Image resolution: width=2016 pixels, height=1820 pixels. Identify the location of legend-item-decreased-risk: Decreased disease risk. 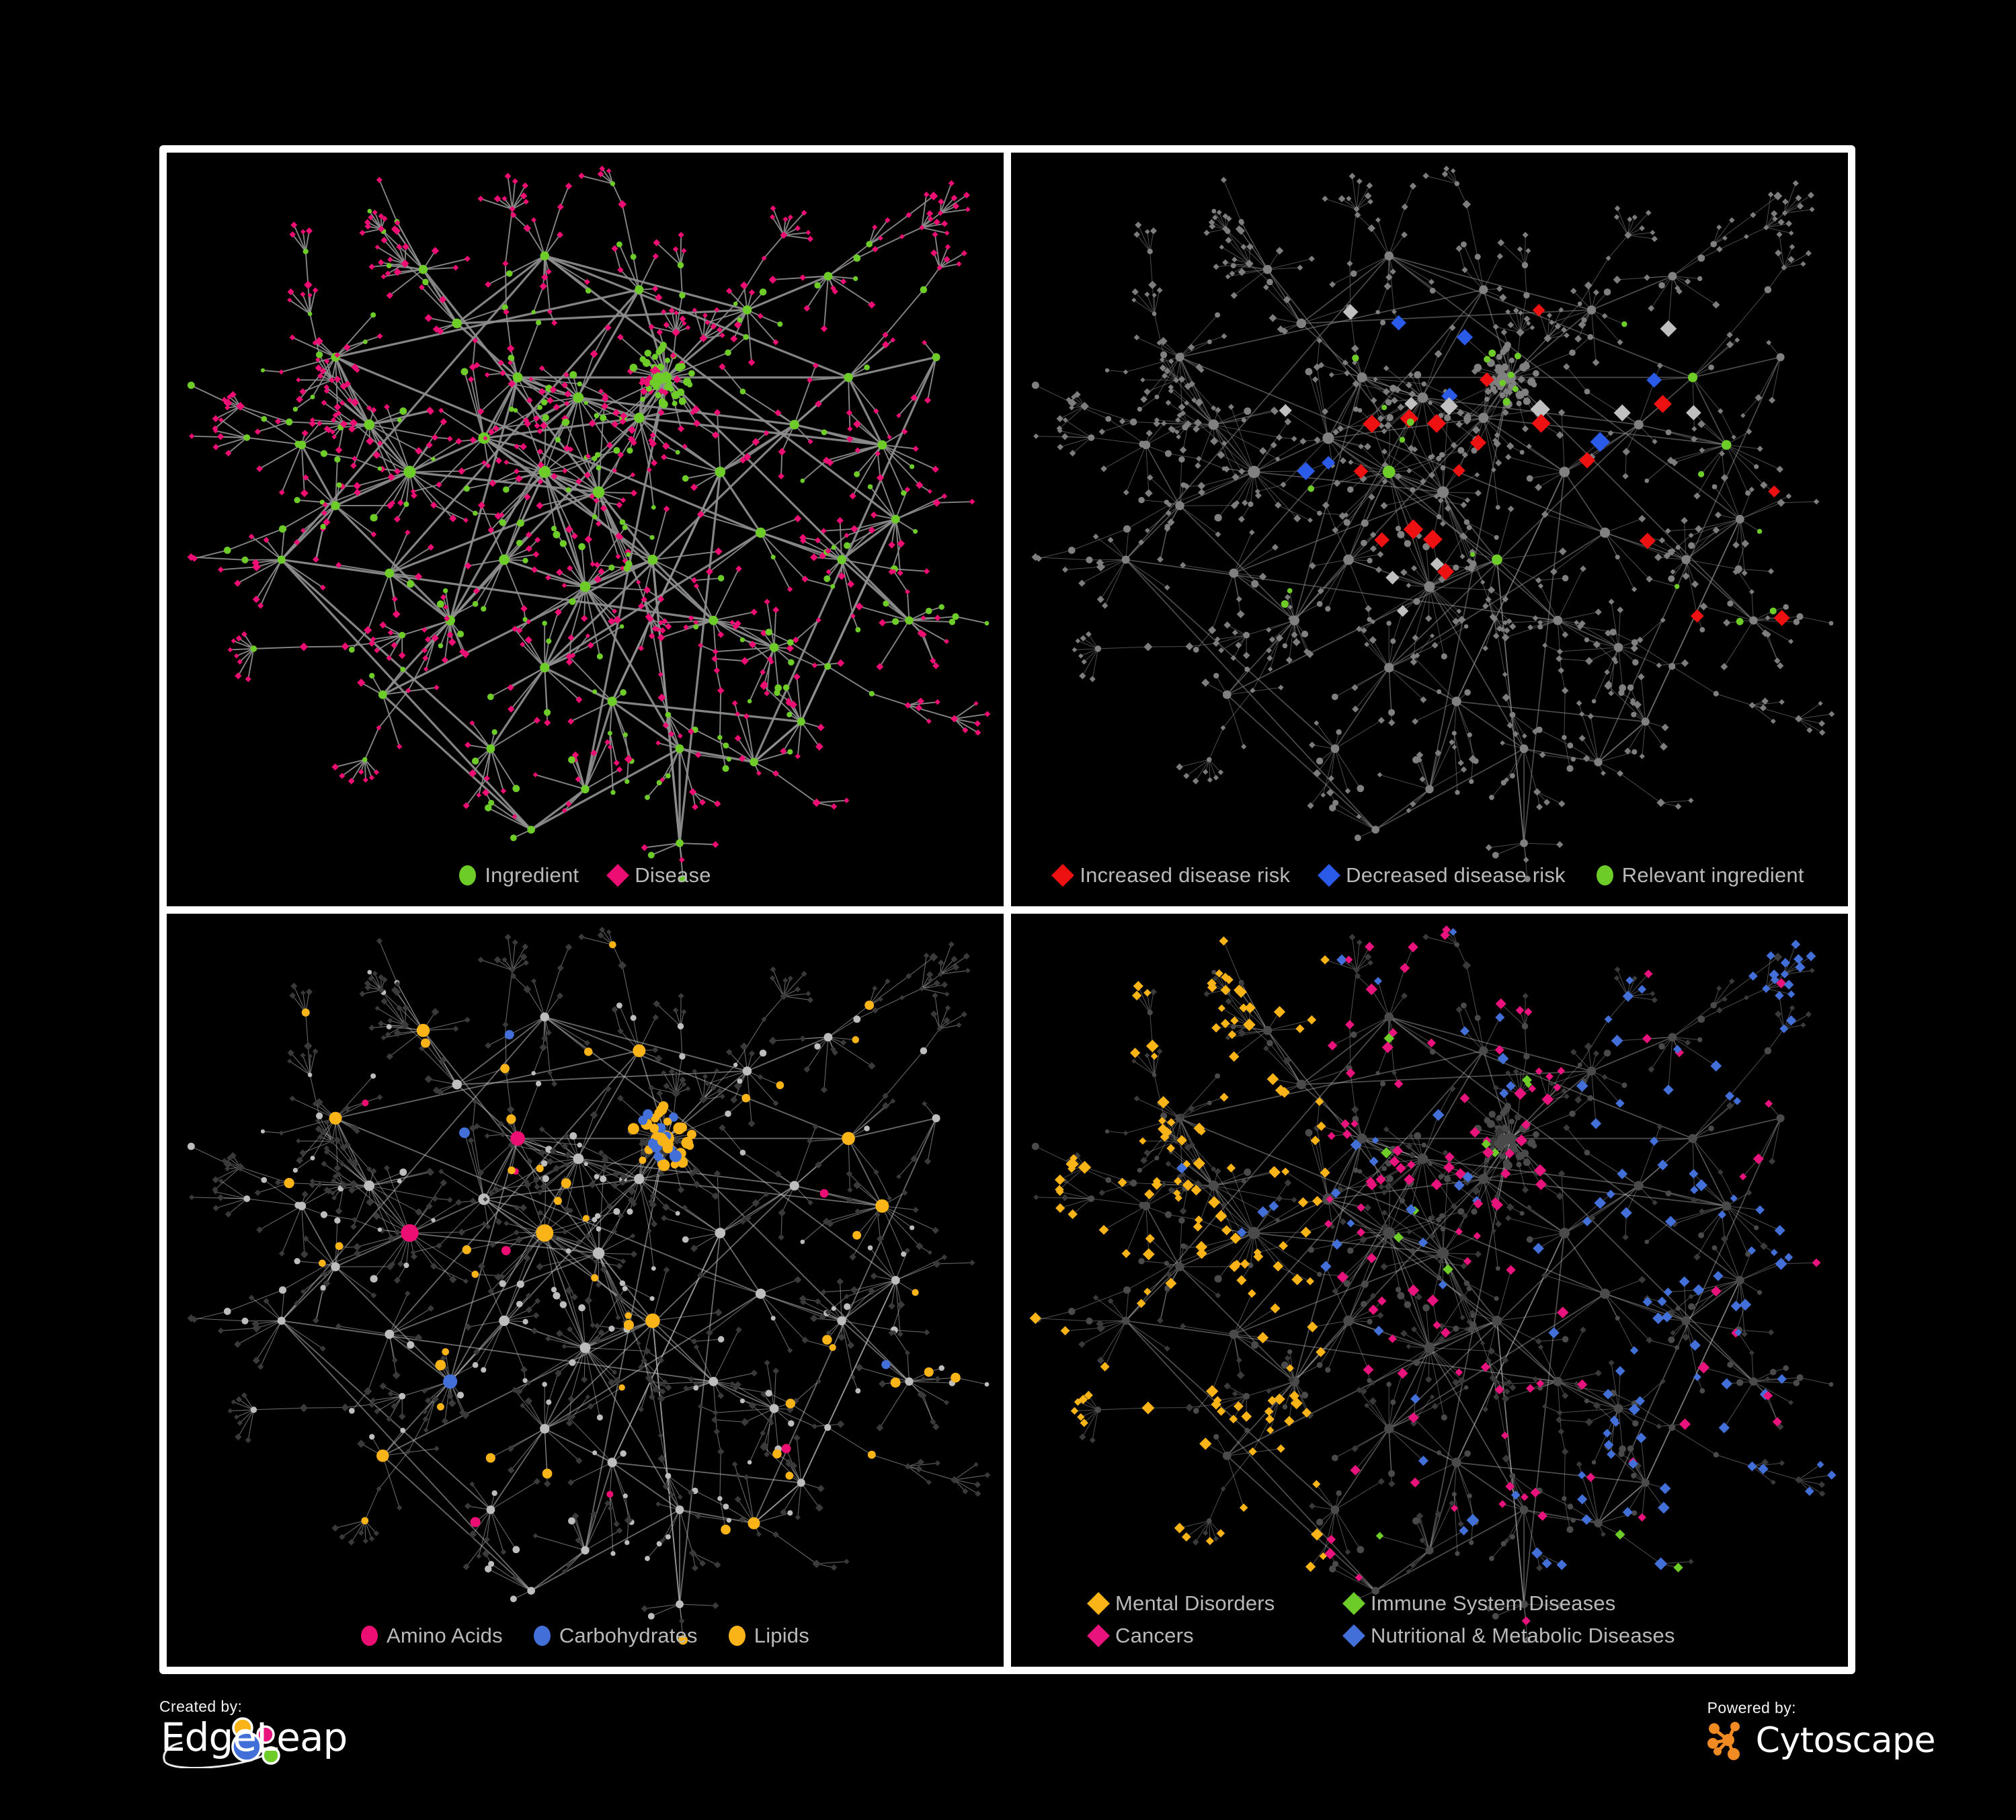
(1442, 875).